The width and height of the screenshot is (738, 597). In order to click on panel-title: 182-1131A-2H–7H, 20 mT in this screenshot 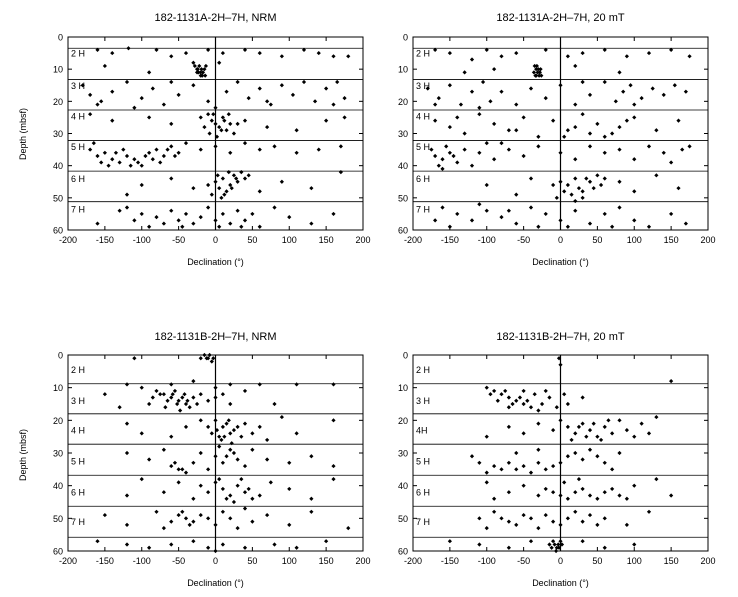, I will do `click(560, 18)`.